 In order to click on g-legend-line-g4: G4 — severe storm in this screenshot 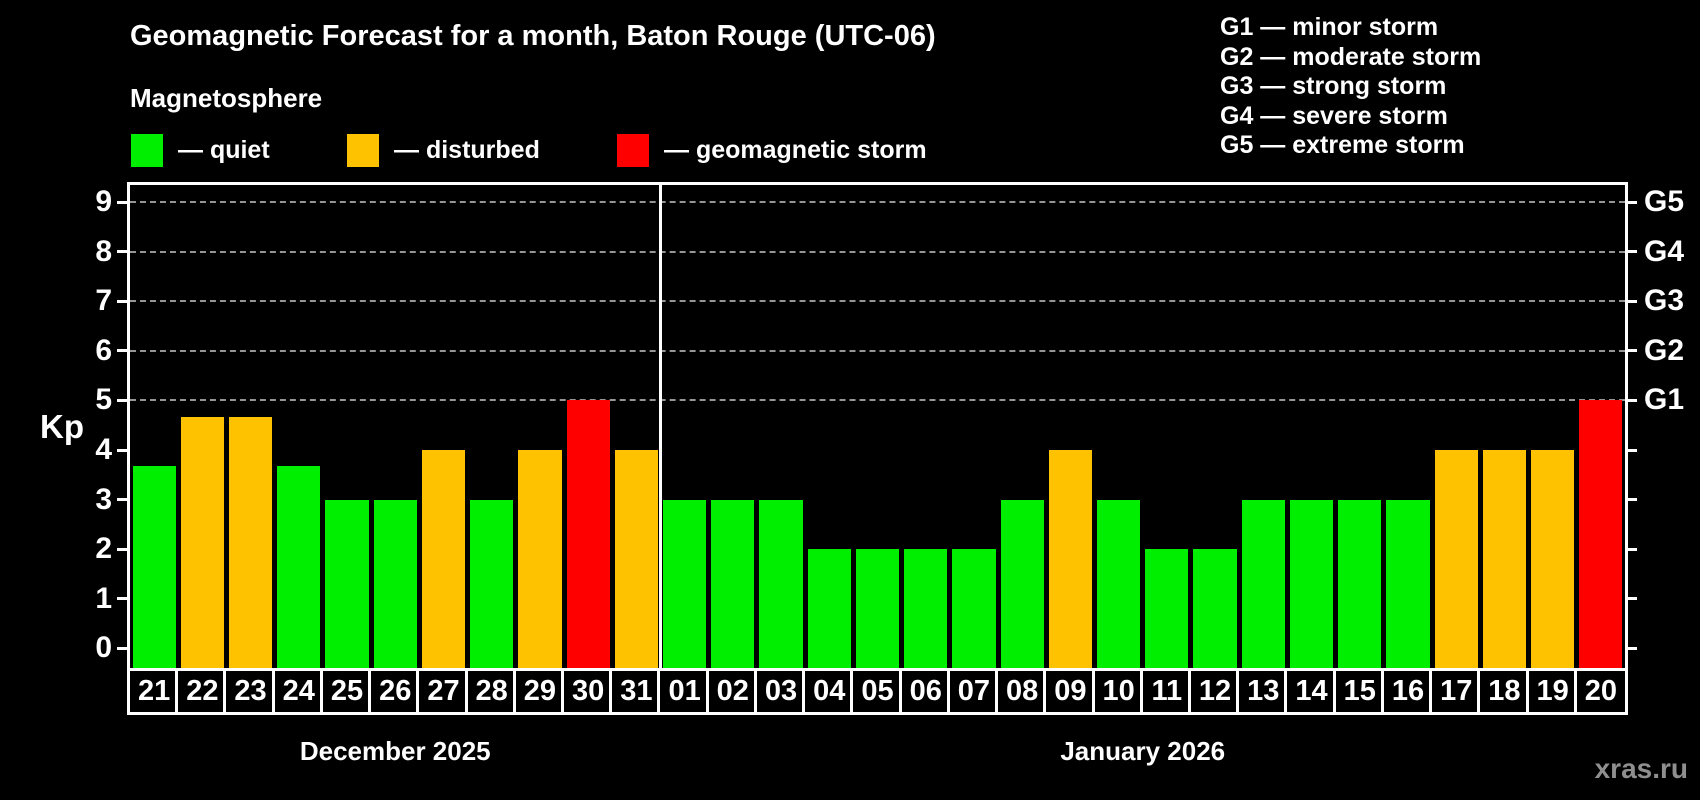, I will do `click(1334, 115)`.